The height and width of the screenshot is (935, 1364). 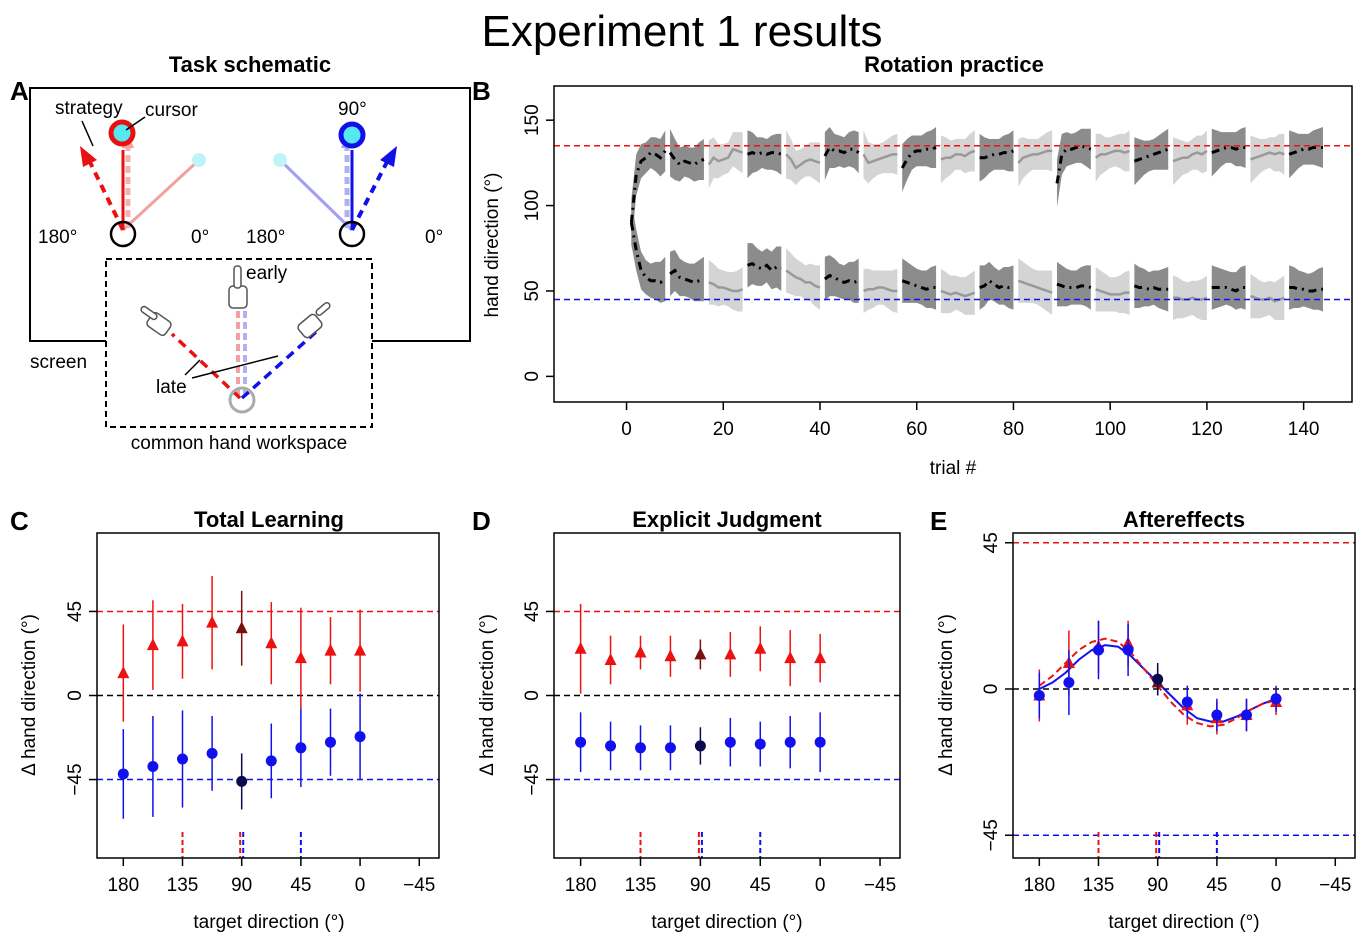 I want to click on y-tick-label-150: 150, so click(x=532, y=120).